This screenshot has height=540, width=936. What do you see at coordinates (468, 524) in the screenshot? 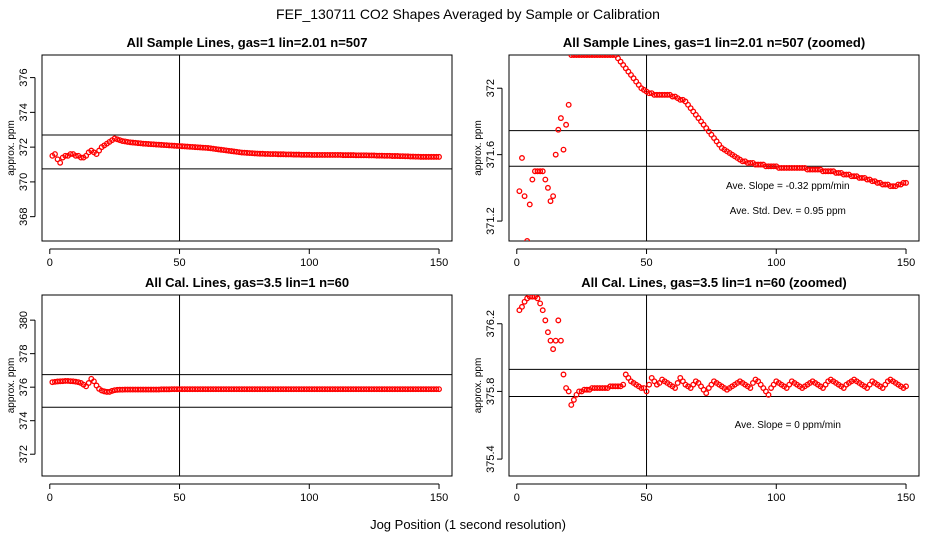
I see `x-axis-label: Jog Position (1 second resolution)` at bounding box center [468, 524].